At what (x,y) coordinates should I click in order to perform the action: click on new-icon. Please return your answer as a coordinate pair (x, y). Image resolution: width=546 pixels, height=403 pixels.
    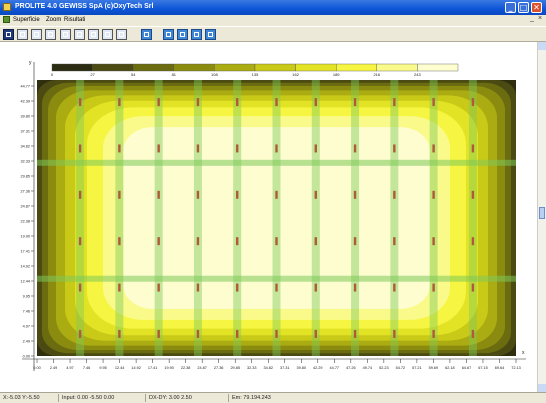
    Looking at the image, I should click on (8, 34).